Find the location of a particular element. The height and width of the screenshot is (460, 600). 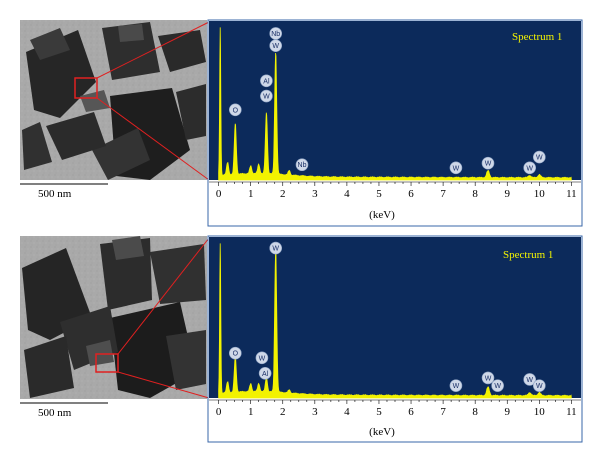

spectrum-title-top: Spectrum 1 is located at coordinates (537, 37).